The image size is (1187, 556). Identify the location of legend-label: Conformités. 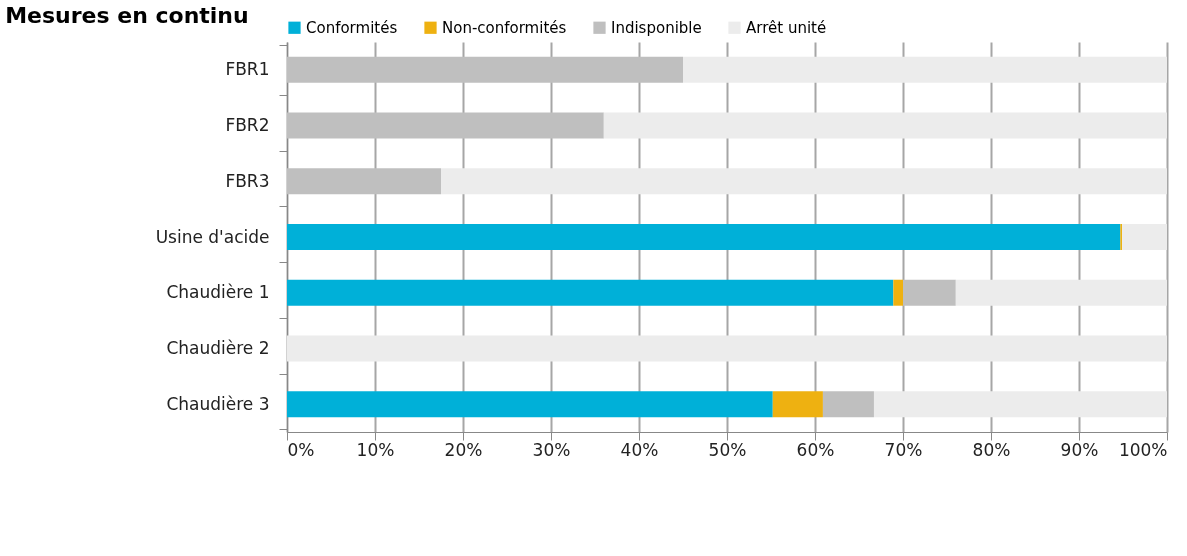
(352, 27).